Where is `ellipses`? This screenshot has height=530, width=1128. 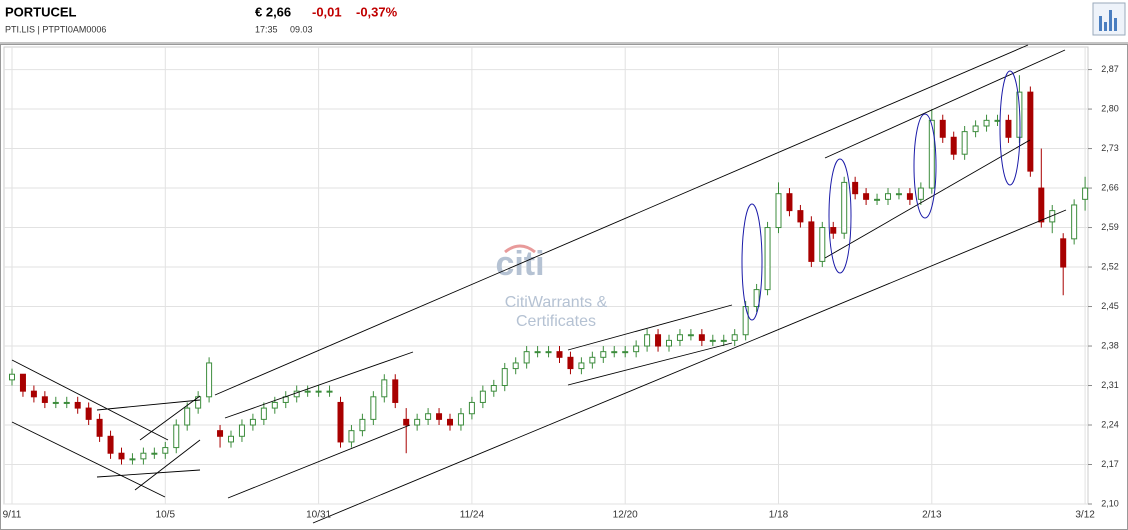
ellipses is located at coordinates (881, 195).